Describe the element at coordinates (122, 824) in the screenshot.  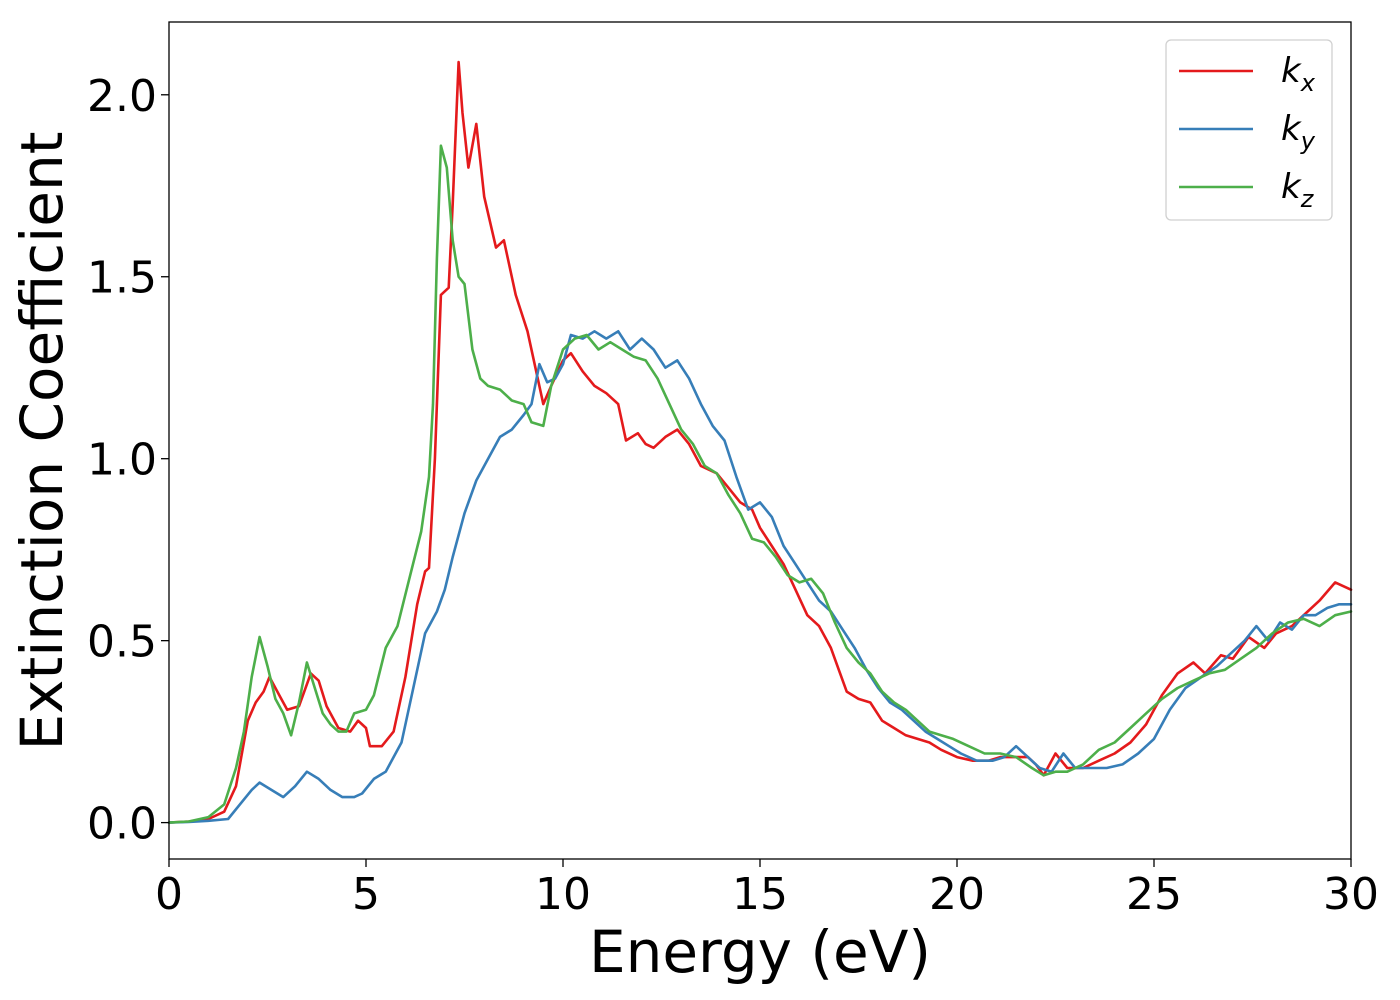
I see `y-tick-label: 0.0` at that location.